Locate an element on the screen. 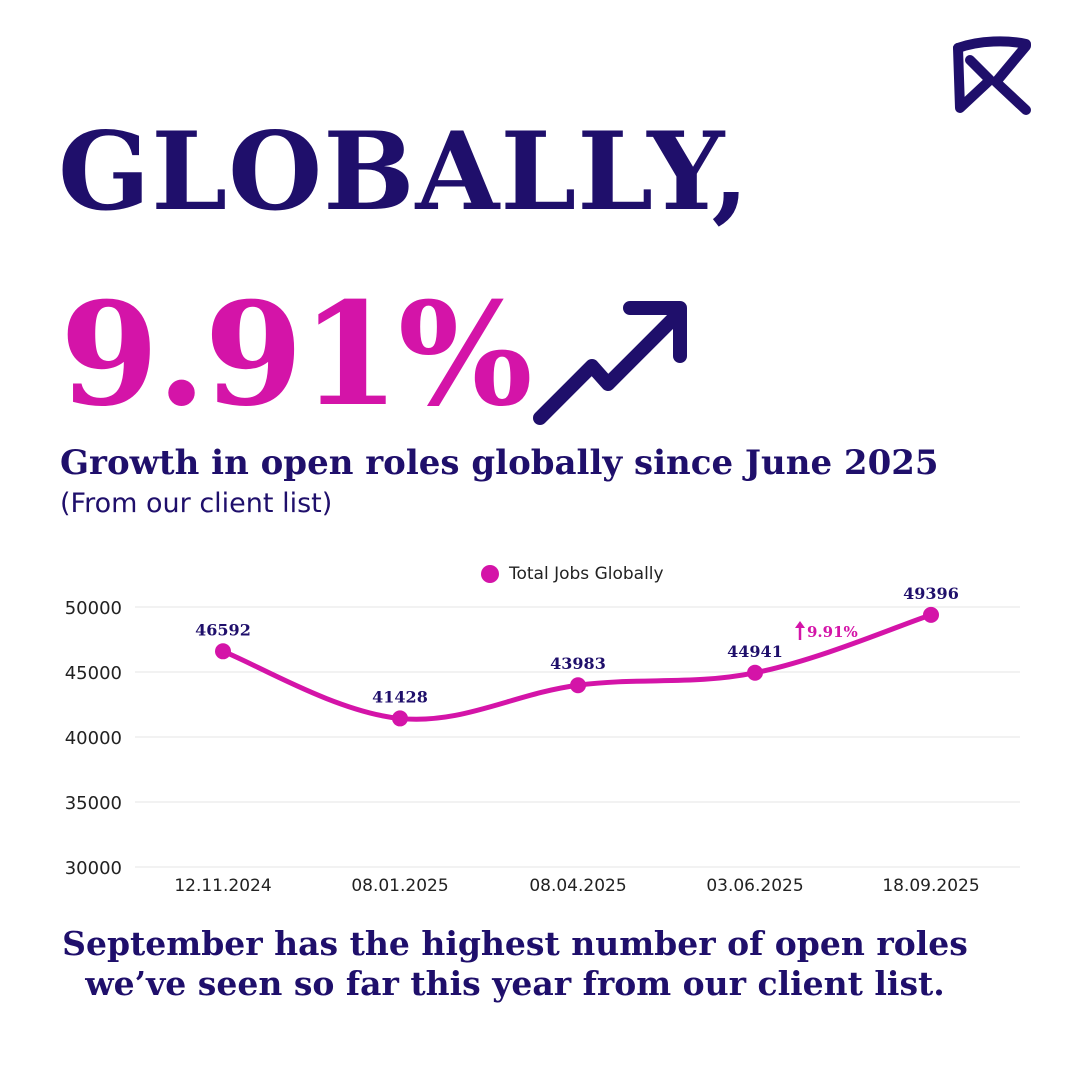 The width and height of the screenshot is (1080, 1080). data-label: 41428 is located at coordinates (400, 696).